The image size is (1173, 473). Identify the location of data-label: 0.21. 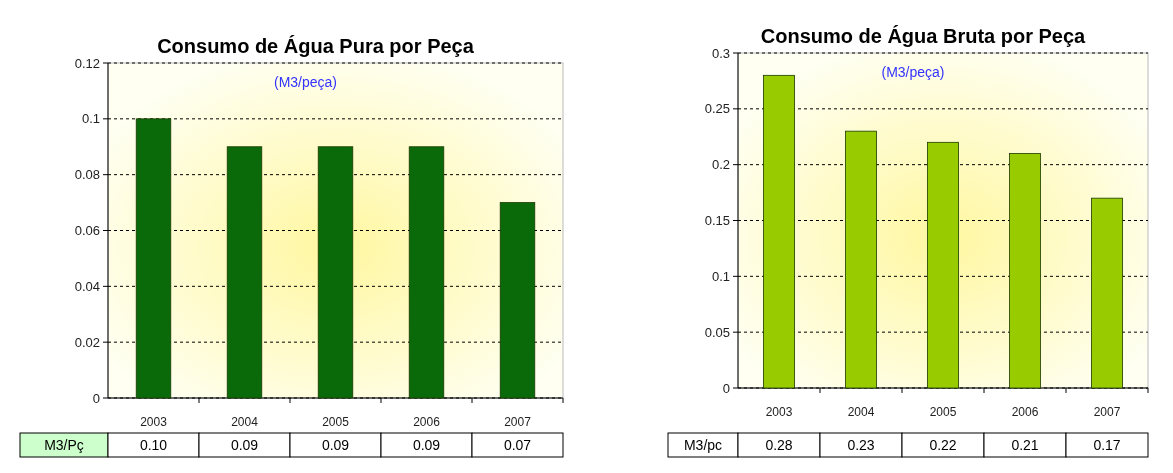
(1025, 445).